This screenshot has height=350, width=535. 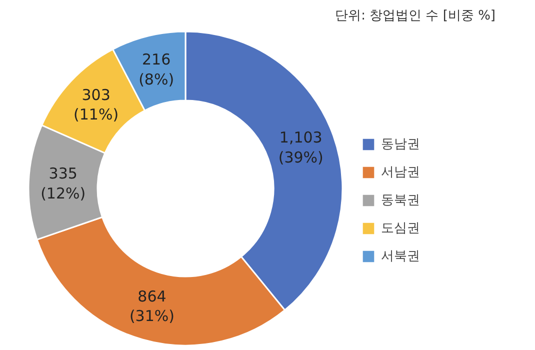 What do you see at coordinates (415, 16) in the screenshot?
I see `text: 단위: 창업법인 수 [비중 %]` at bounding box center [415, 16].